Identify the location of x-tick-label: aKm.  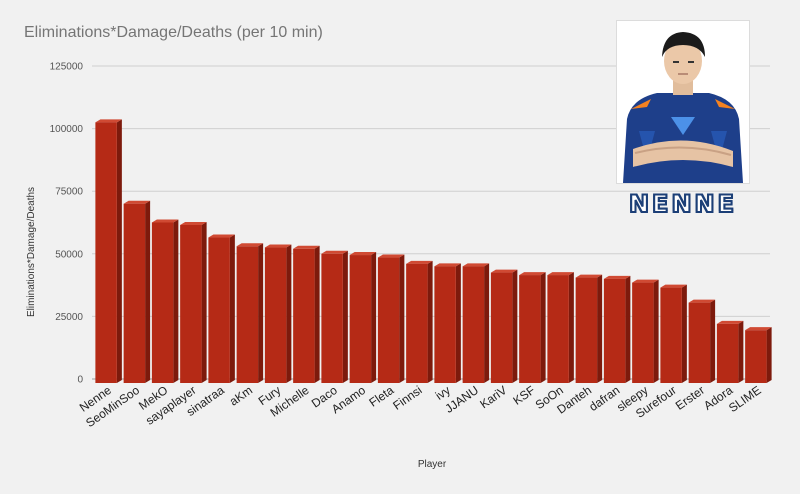
(241, 396).